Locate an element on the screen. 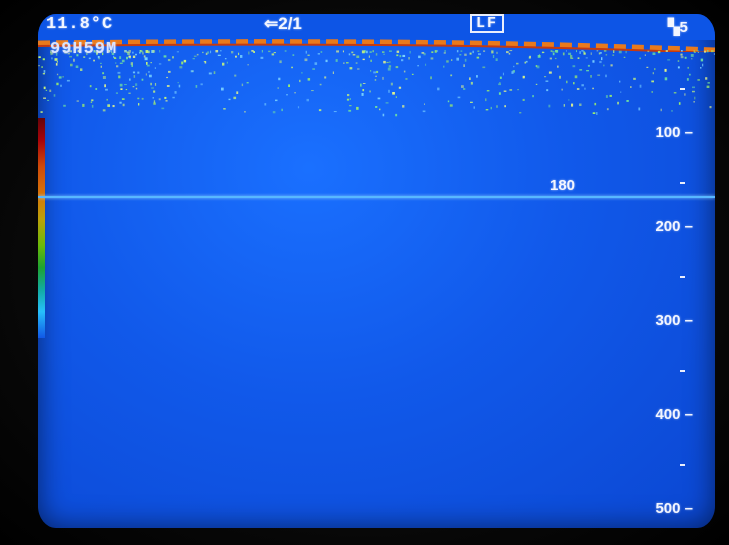 This screenshot has height=545, width=729. depth-scale-label: 100 – is located at coordinates (674, 132).